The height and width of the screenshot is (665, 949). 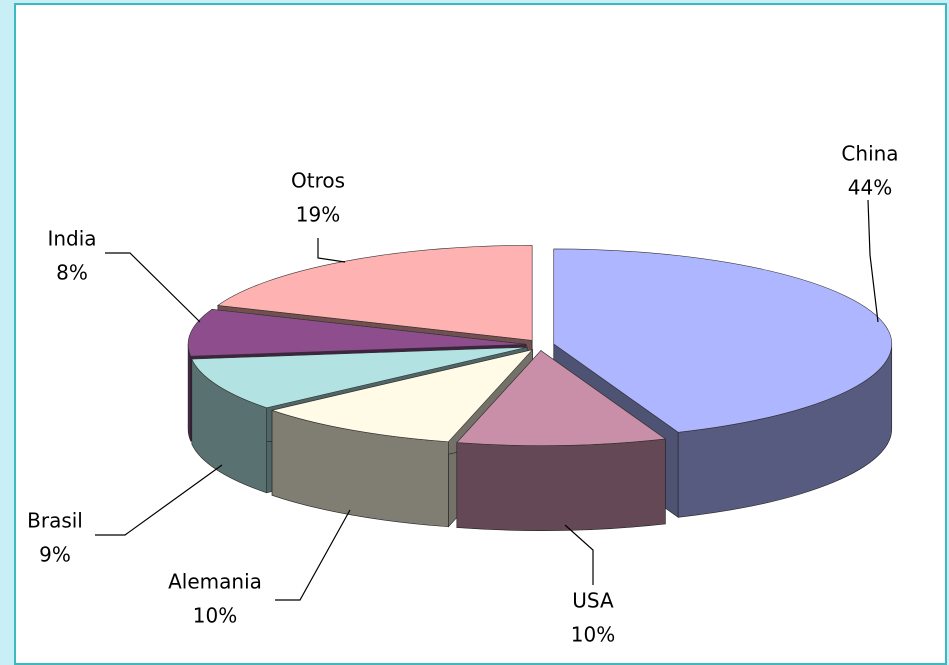 I want to click on slice-label: India, so click(x=71, y=239).